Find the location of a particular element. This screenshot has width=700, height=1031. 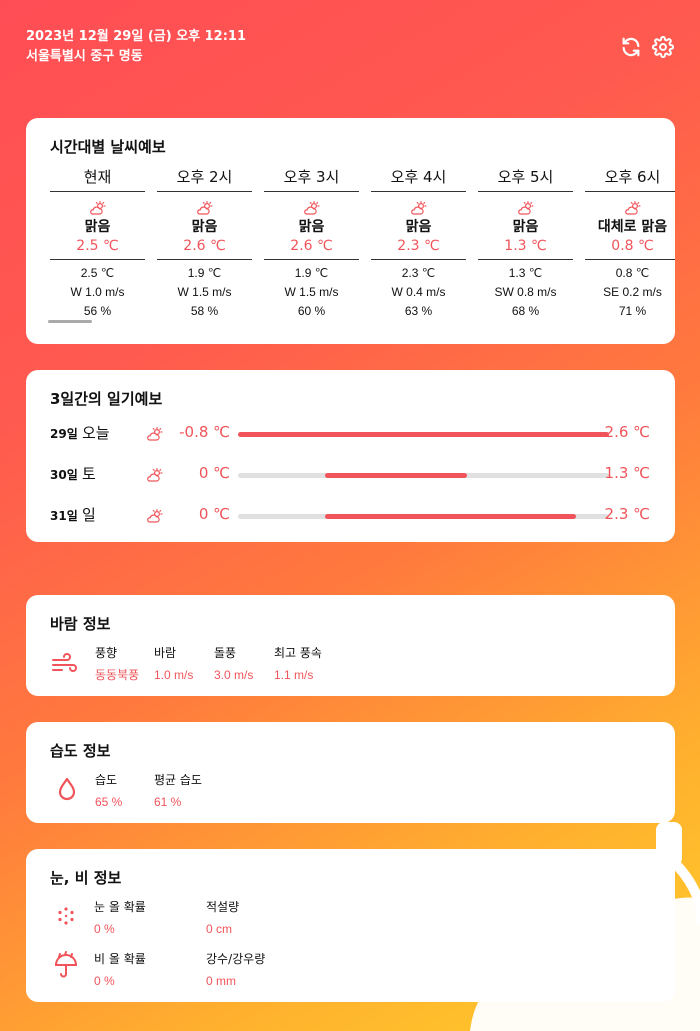

hourly-item: 오후 4시 맑음 2.3 ℃ 2.3 ℃ W 0.4 m/s 63 % is located at coordinates (418, 243).